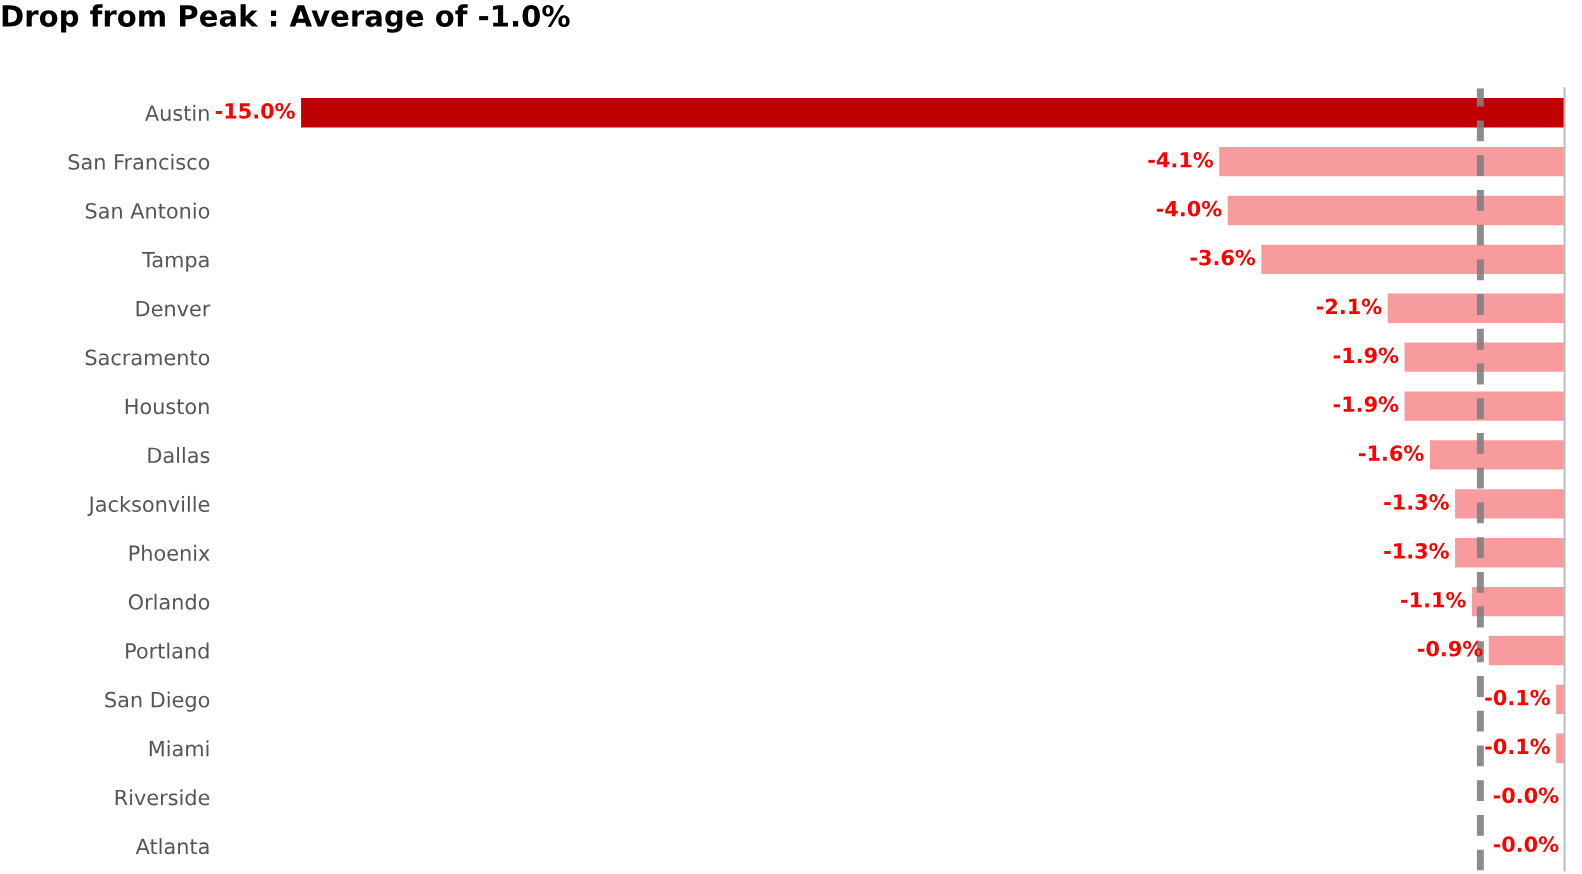  Describe the element at coordinates (169, 601) in the screenshot. I see `y-tick-label: Orlando` at that location.